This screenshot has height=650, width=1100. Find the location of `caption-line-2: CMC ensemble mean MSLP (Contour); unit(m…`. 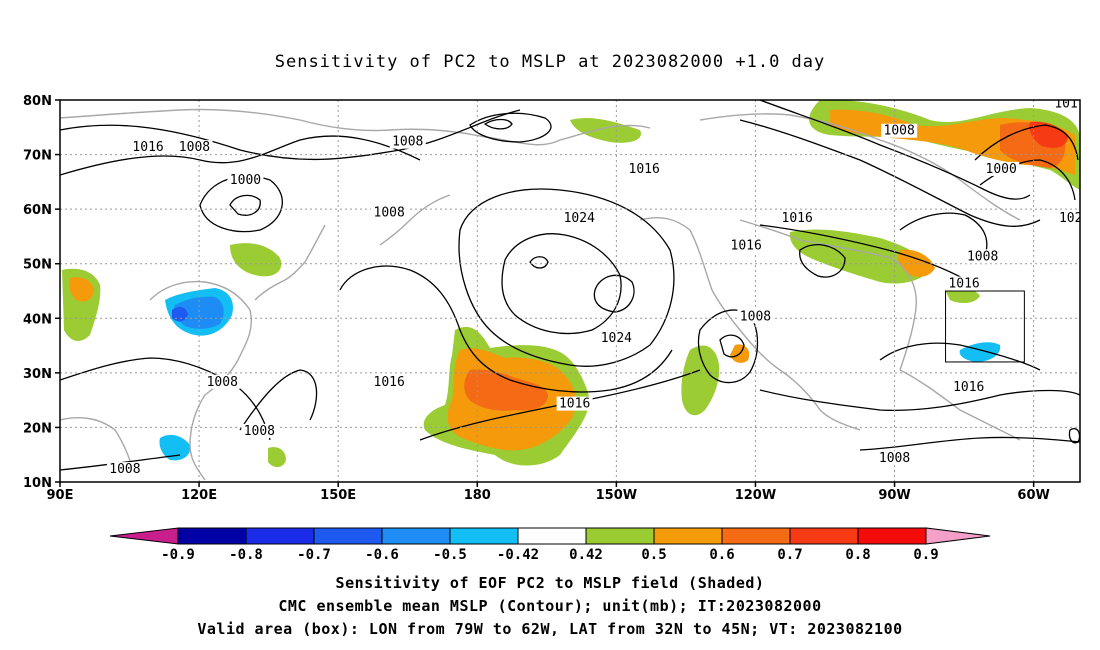

caption-line-2: CMC ensemble mean MSLP (Contour); unit(m… is located at coordinates (550, 606).